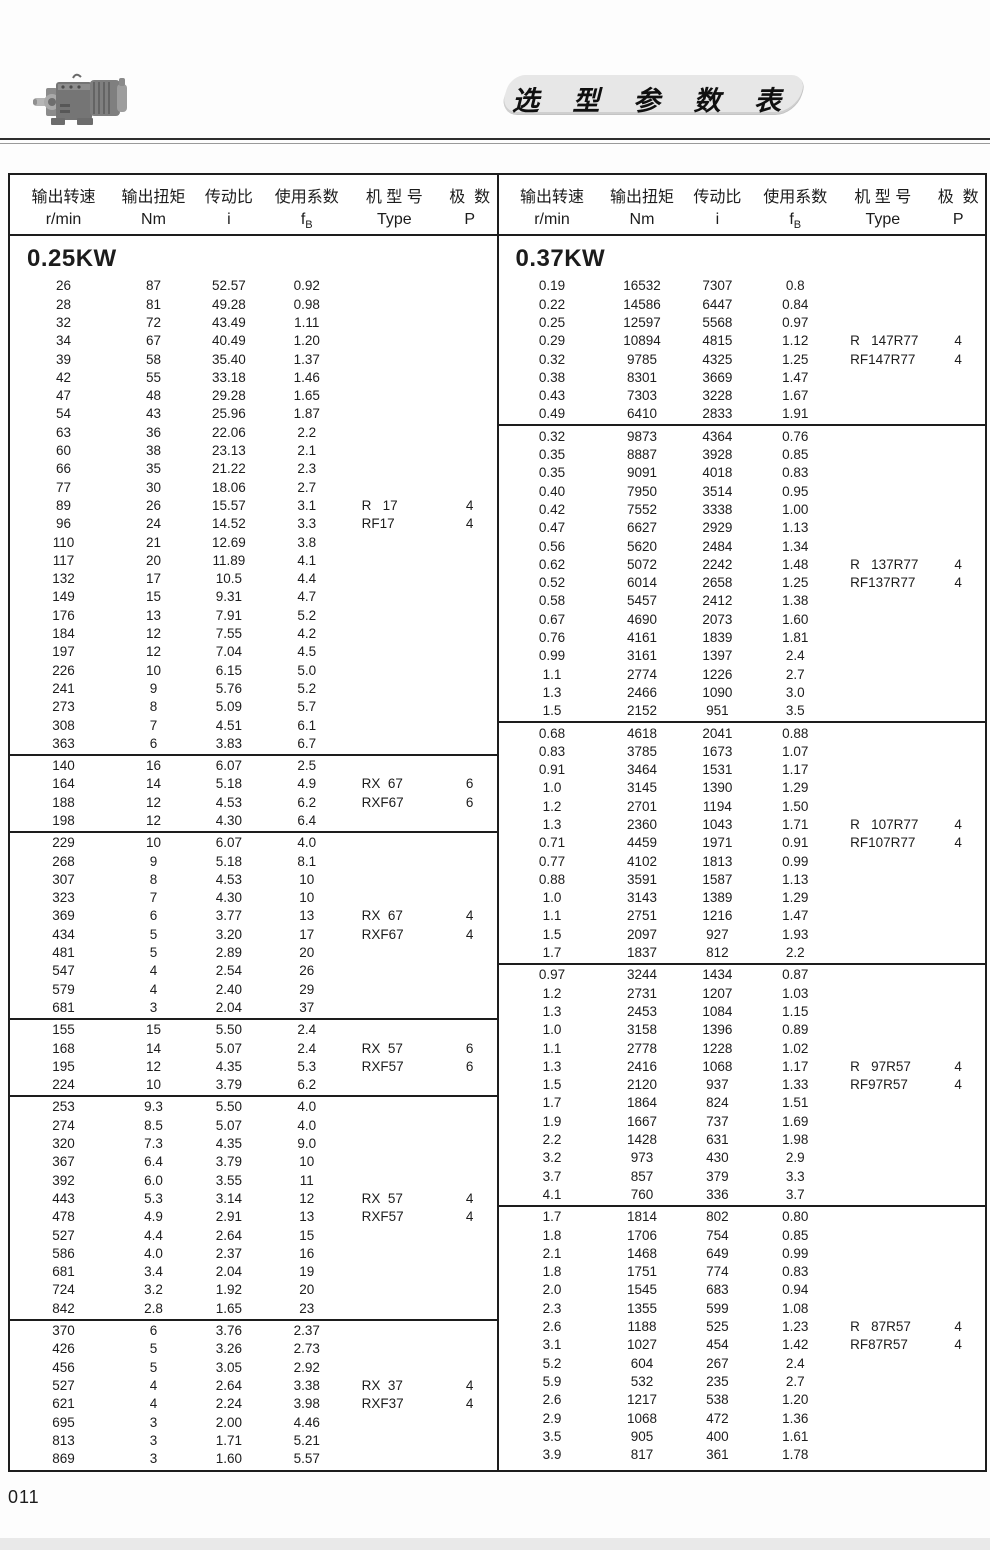 This screenshot has height=1550, width=990. I want to click on table-row: 1.5 2097 927 1.93, so click(742, 934).